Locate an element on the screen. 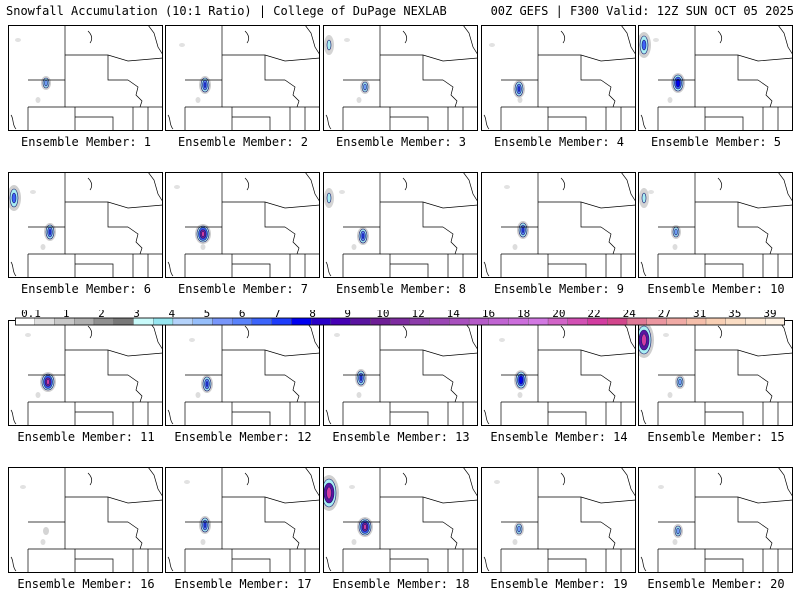  colorbar-tick-label: 4 is located at coordinates (171, 315).